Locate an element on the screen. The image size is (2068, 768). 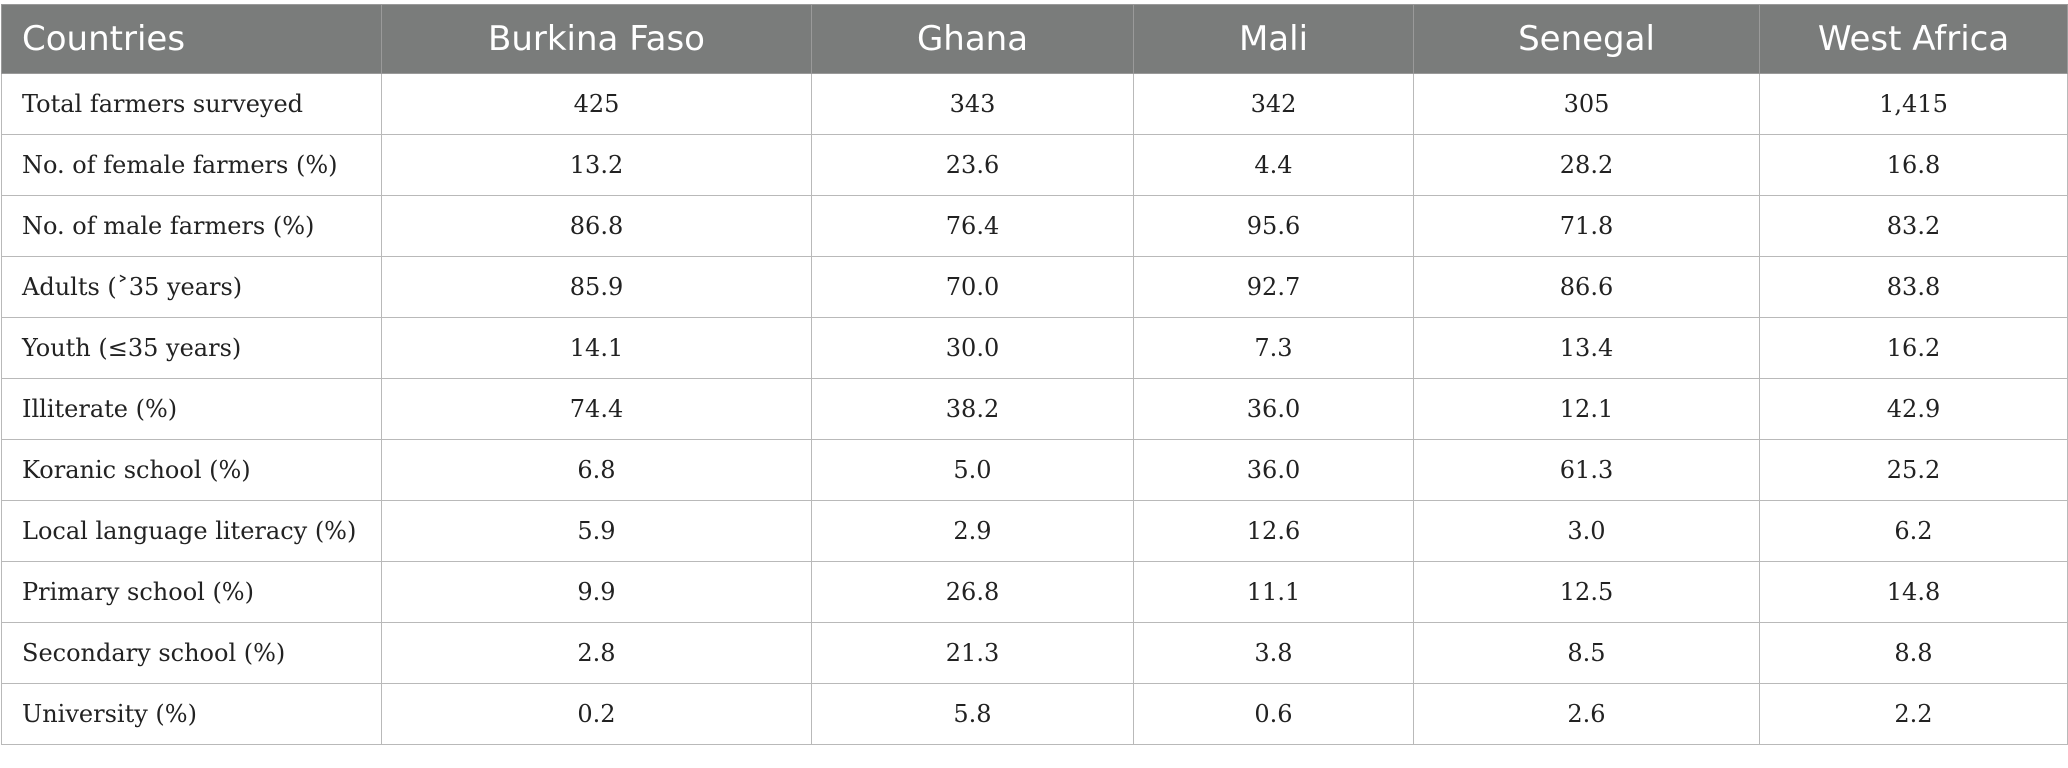
table-cell: 305 is located at coordinates (1586, 104).